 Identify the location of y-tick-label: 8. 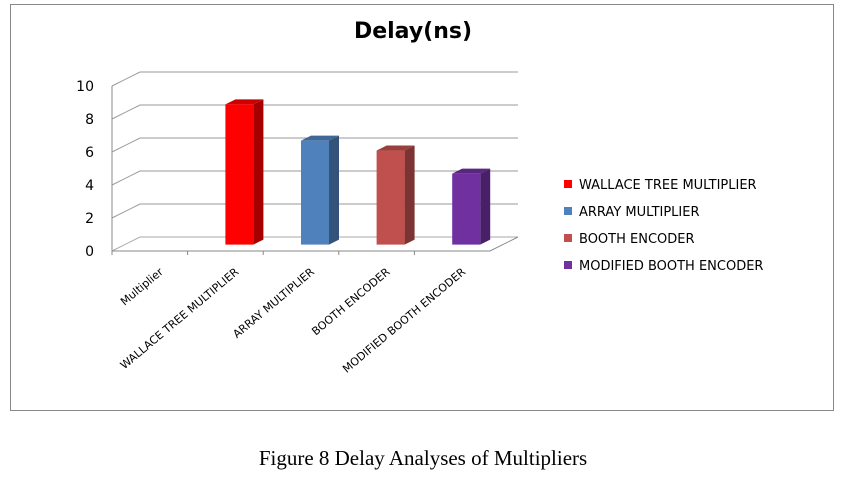
(89, 120).